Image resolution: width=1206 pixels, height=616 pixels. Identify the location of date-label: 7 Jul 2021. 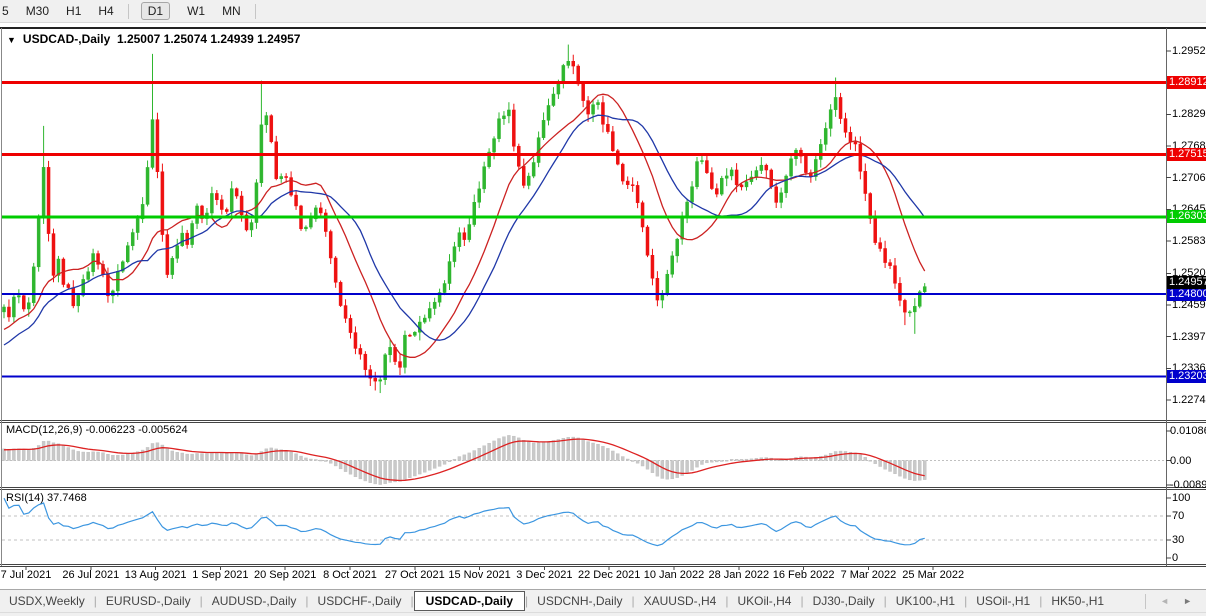
(26, 575).